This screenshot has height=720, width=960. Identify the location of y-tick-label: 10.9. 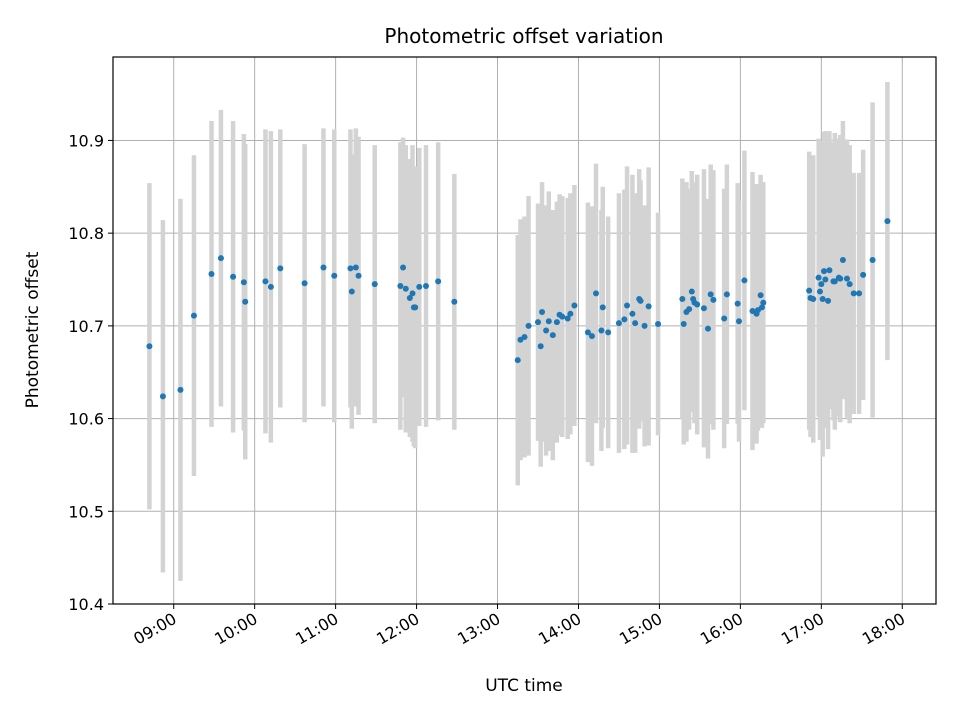
(86, 140).